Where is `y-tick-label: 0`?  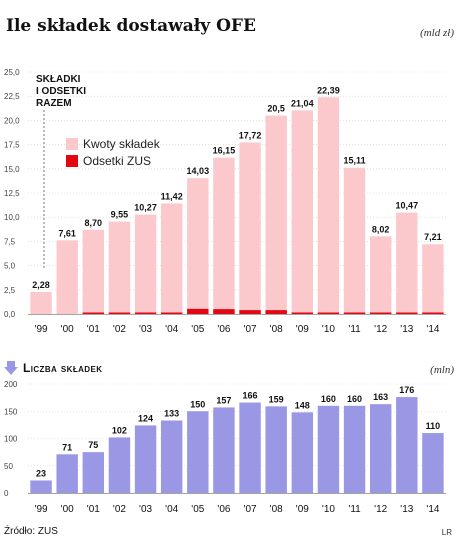
y-tick-label: 0 is located at coordinates (6, 493).